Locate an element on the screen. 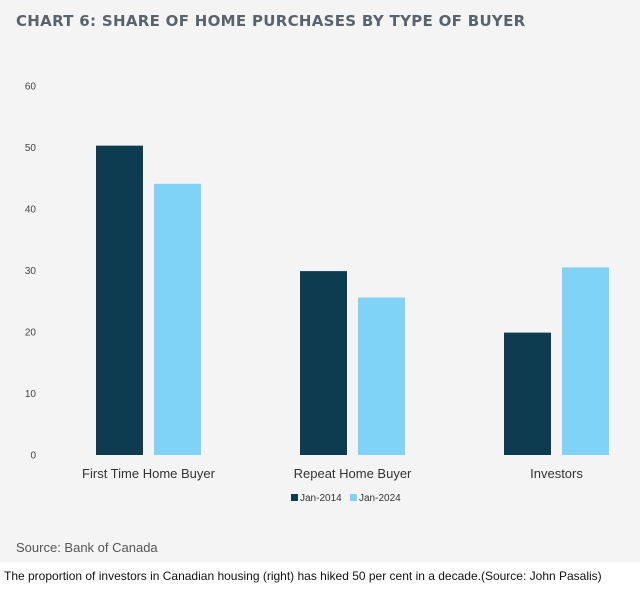 Image resolution: width=640 pixels, height=592 pixels. y-tick-label: 50 is located at coordinates (31, 148).